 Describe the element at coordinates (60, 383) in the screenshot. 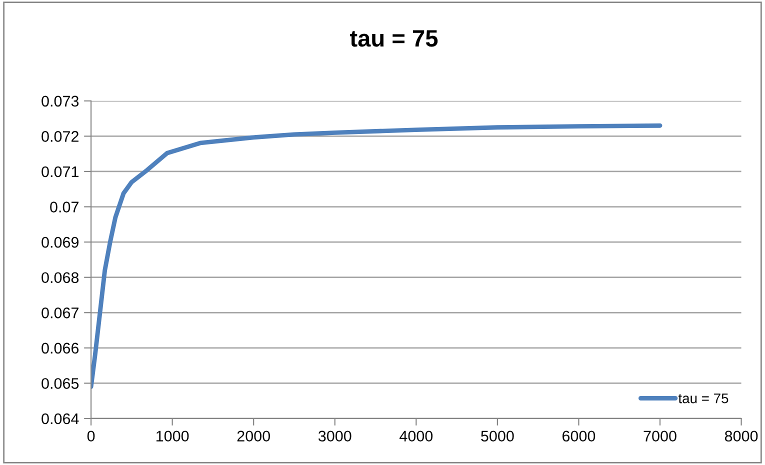

I see `y-tick-label: 0.065` at that location.